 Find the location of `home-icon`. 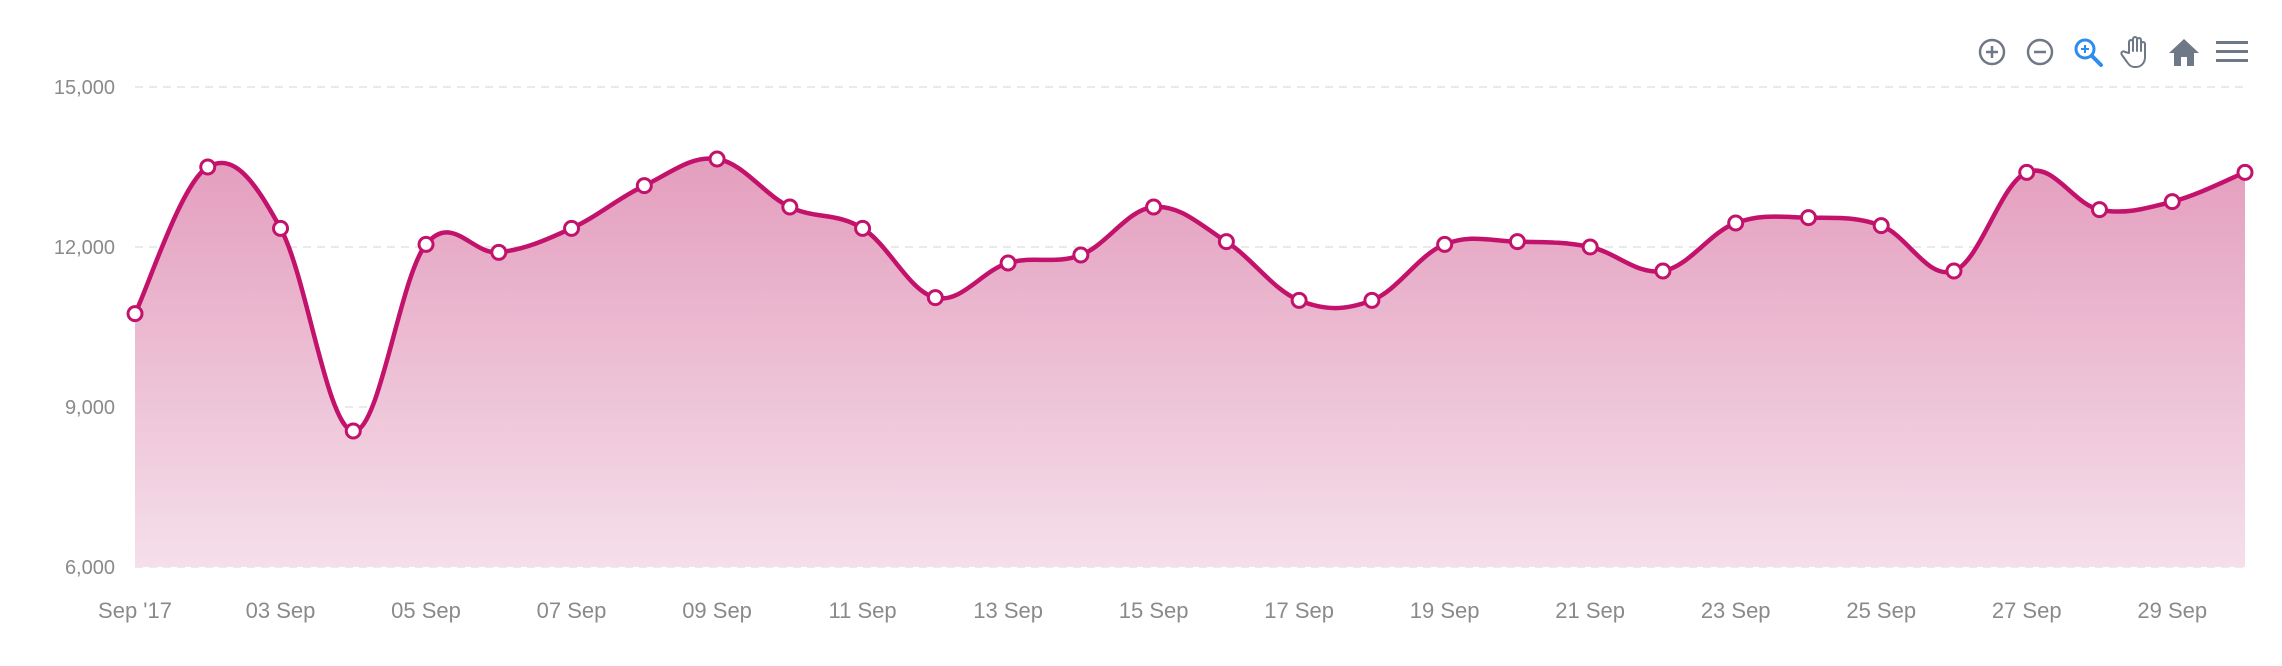

home-icon is located at coordinates (2184, 52).